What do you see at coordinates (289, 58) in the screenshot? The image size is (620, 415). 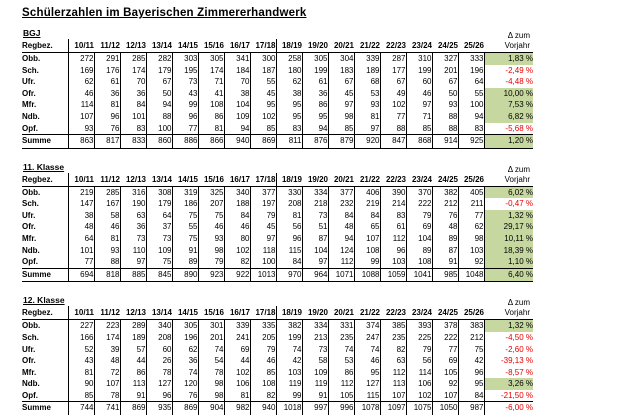 I see `value-cell: 258` at bounding box center [289, 58].